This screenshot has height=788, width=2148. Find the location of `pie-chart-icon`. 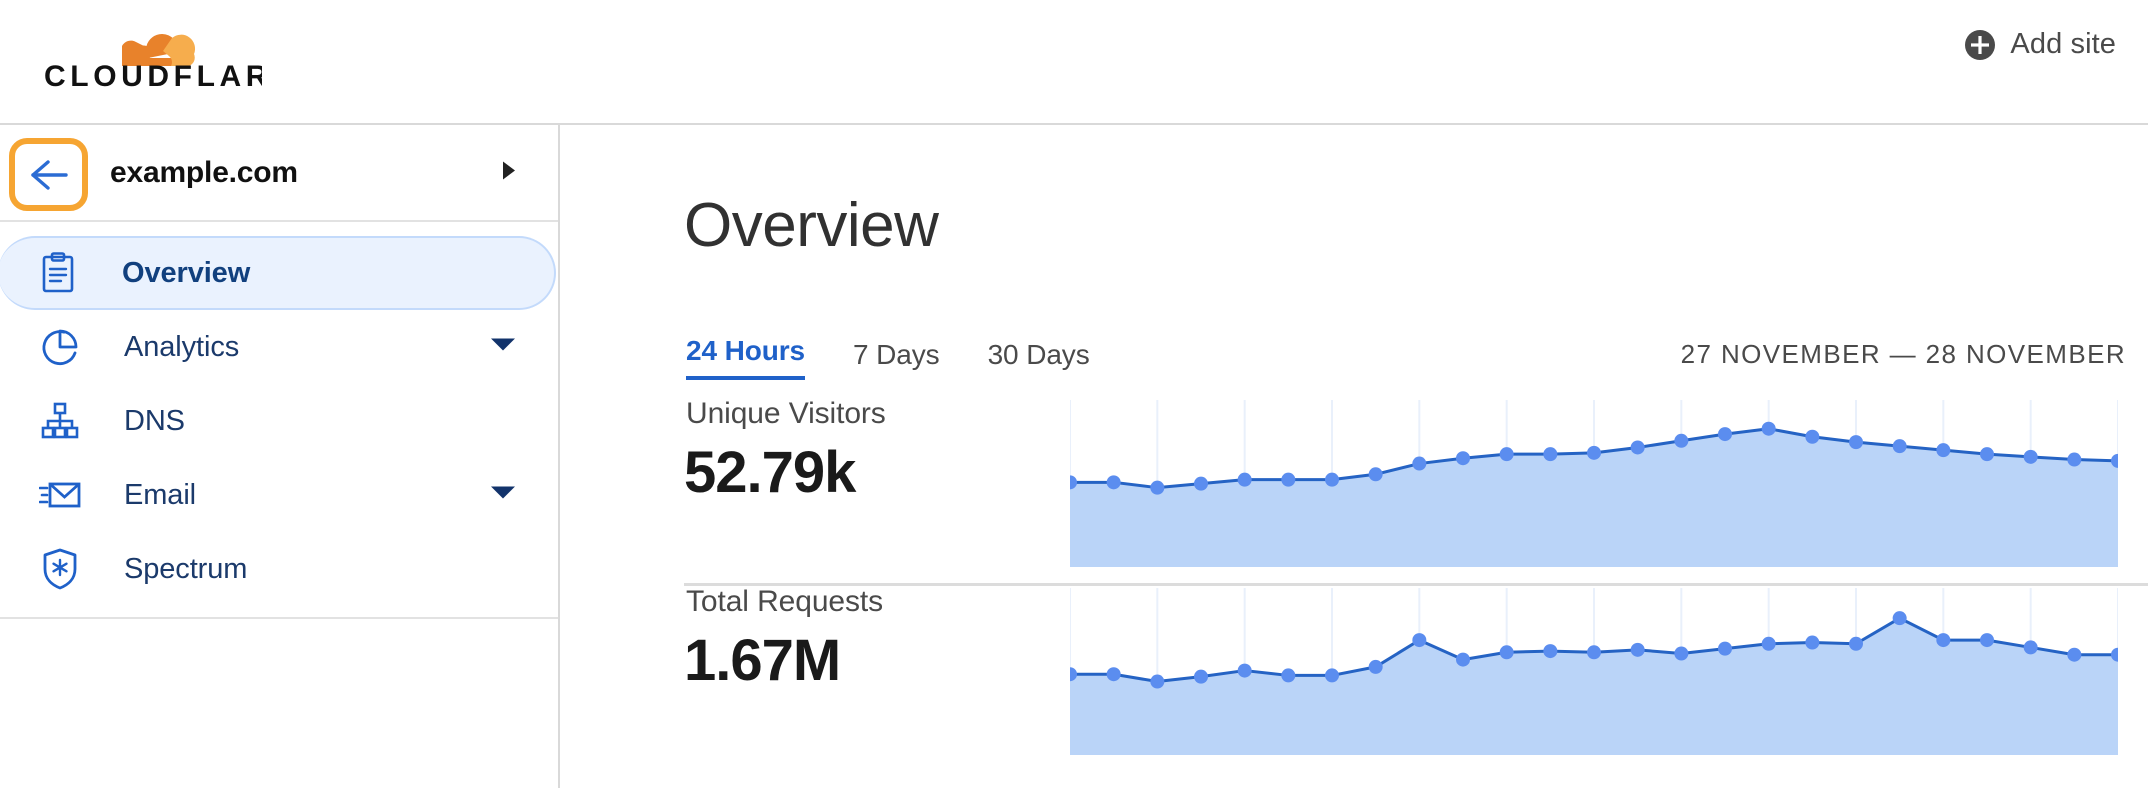

pie-chart-icon is located at coordinates (60, 347).